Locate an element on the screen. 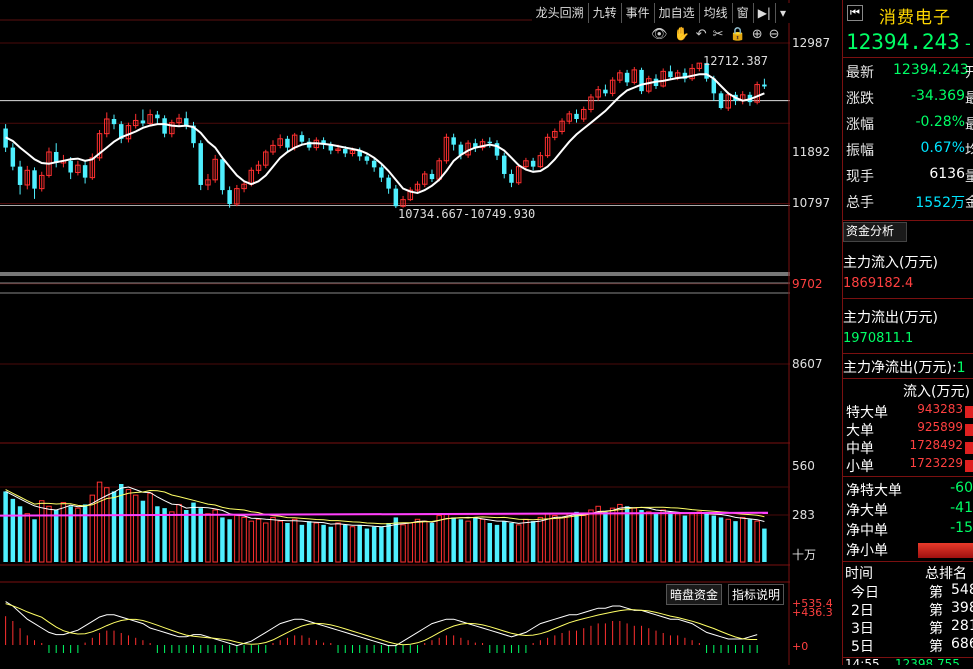 This screenshot has width=973, height=669. rank-key: 今日 is located at coordinates (865, 593).